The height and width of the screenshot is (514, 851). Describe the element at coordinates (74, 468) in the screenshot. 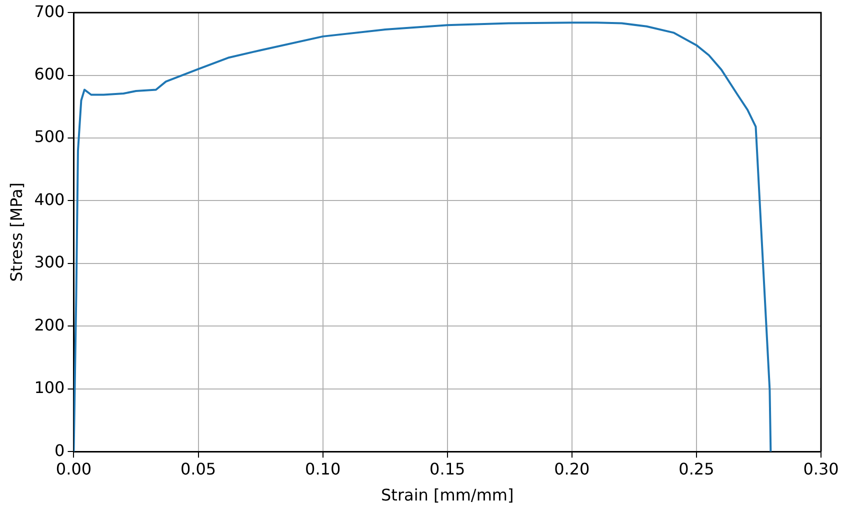

I see `x-tick-label: 0.00` at that location.